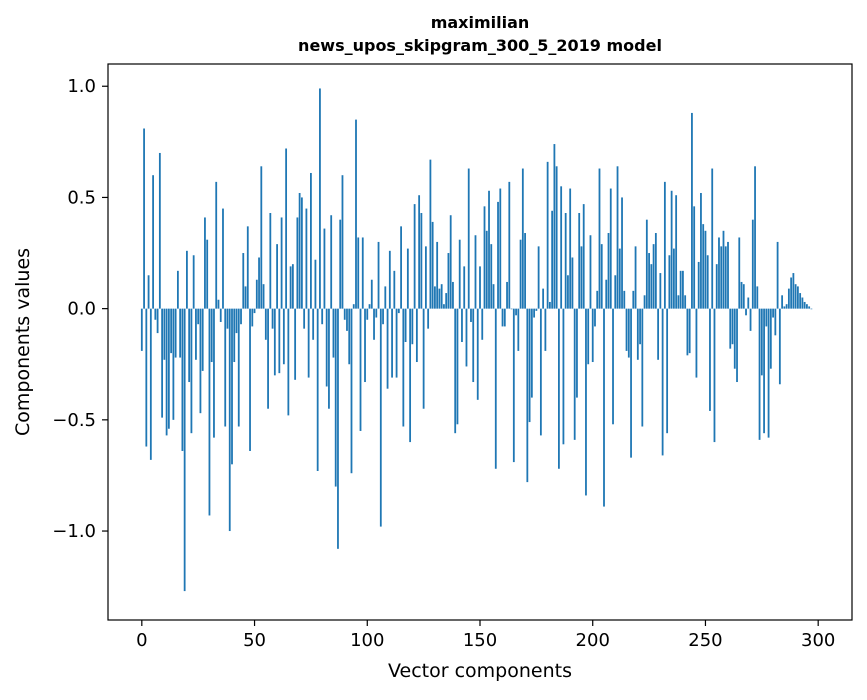  What do you see at coordinates (254, 640) in the screenshot?
I see `x-tick-label: 50` at bounding box center [254, 640].